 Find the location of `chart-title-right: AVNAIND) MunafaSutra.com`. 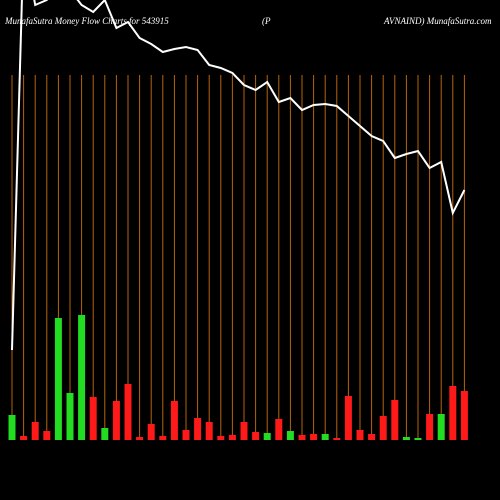

chart-title-right: AVNAIND) MunafaSutra.com is located at coordinates (437, 21).